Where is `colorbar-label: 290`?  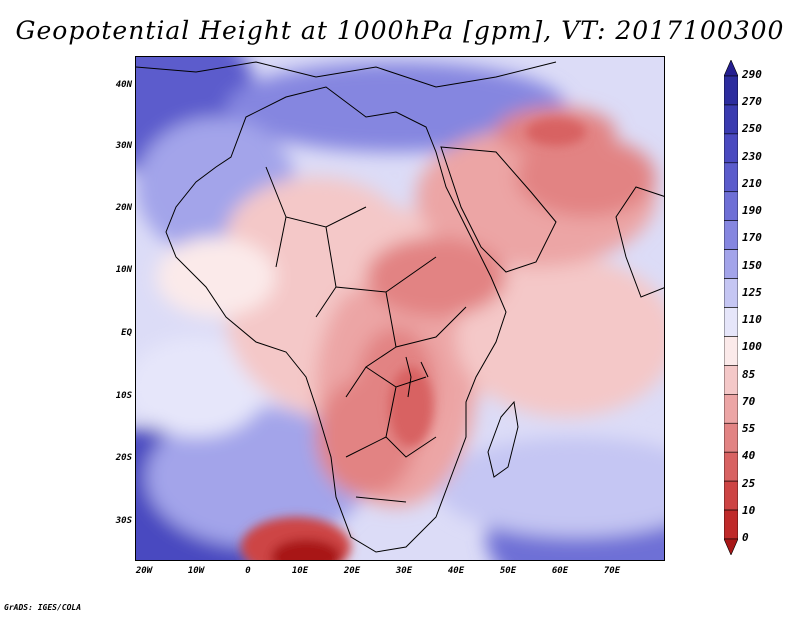 colorbar-label: 290 is located at coordinates (752, 74).